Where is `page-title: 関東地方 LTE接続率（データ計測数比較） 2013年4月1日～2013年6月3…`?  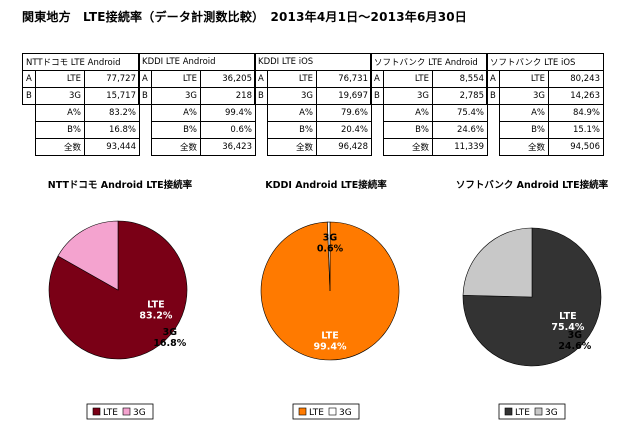
page-title: 関東地方 LTE接続率（データ計測数比較） 2013年4月1日～2013年6月3… is located at coordinates (244, 17).